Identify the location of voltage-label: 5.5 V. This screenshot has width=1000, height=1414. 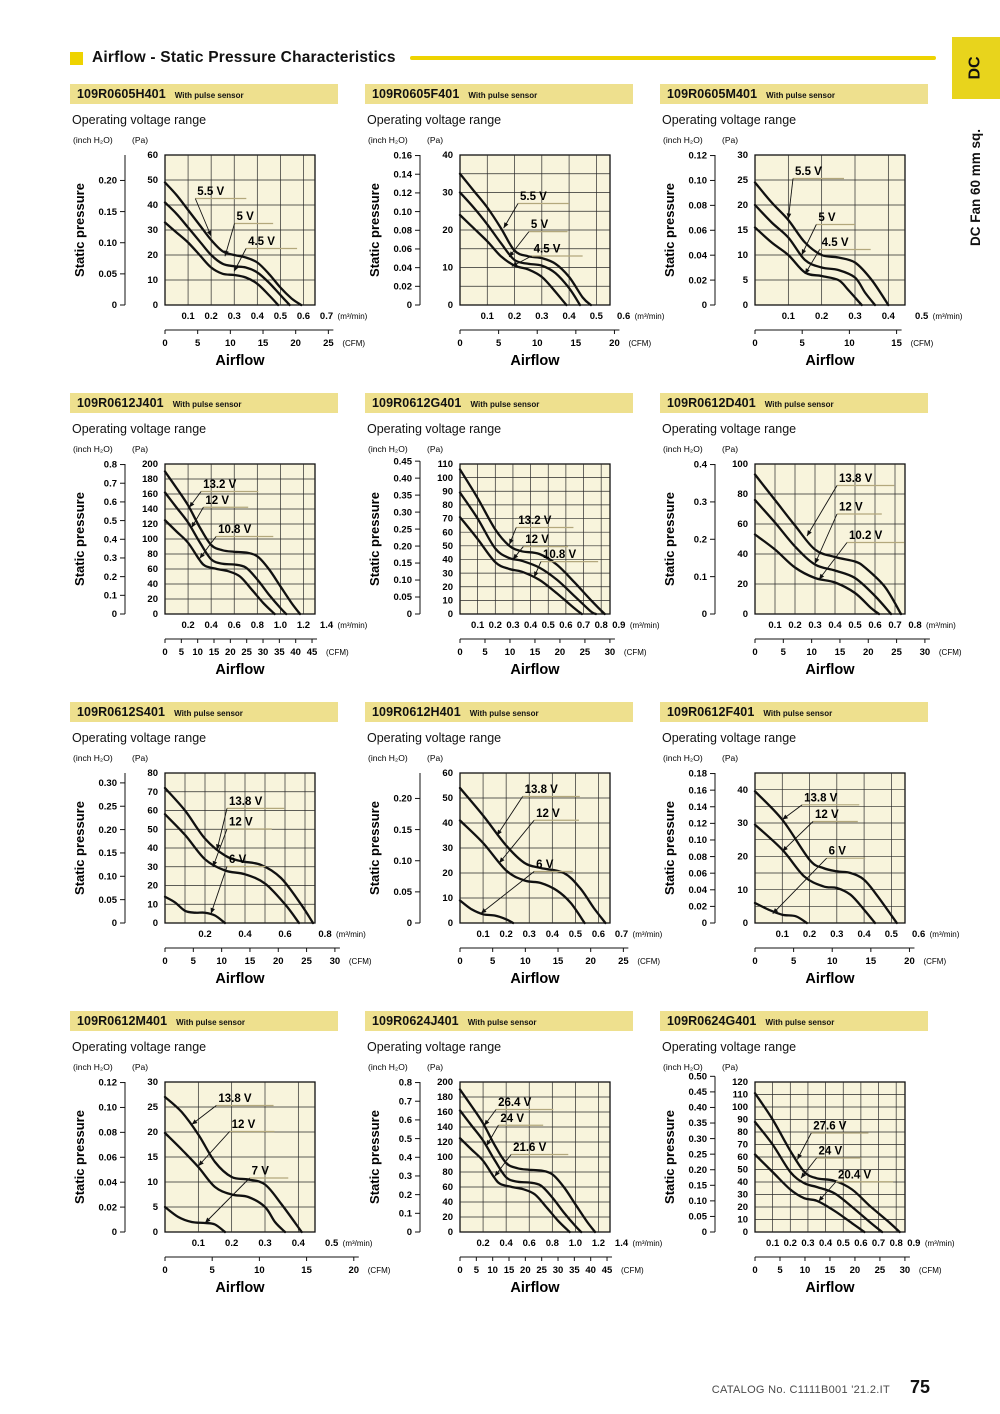
(808, 172).